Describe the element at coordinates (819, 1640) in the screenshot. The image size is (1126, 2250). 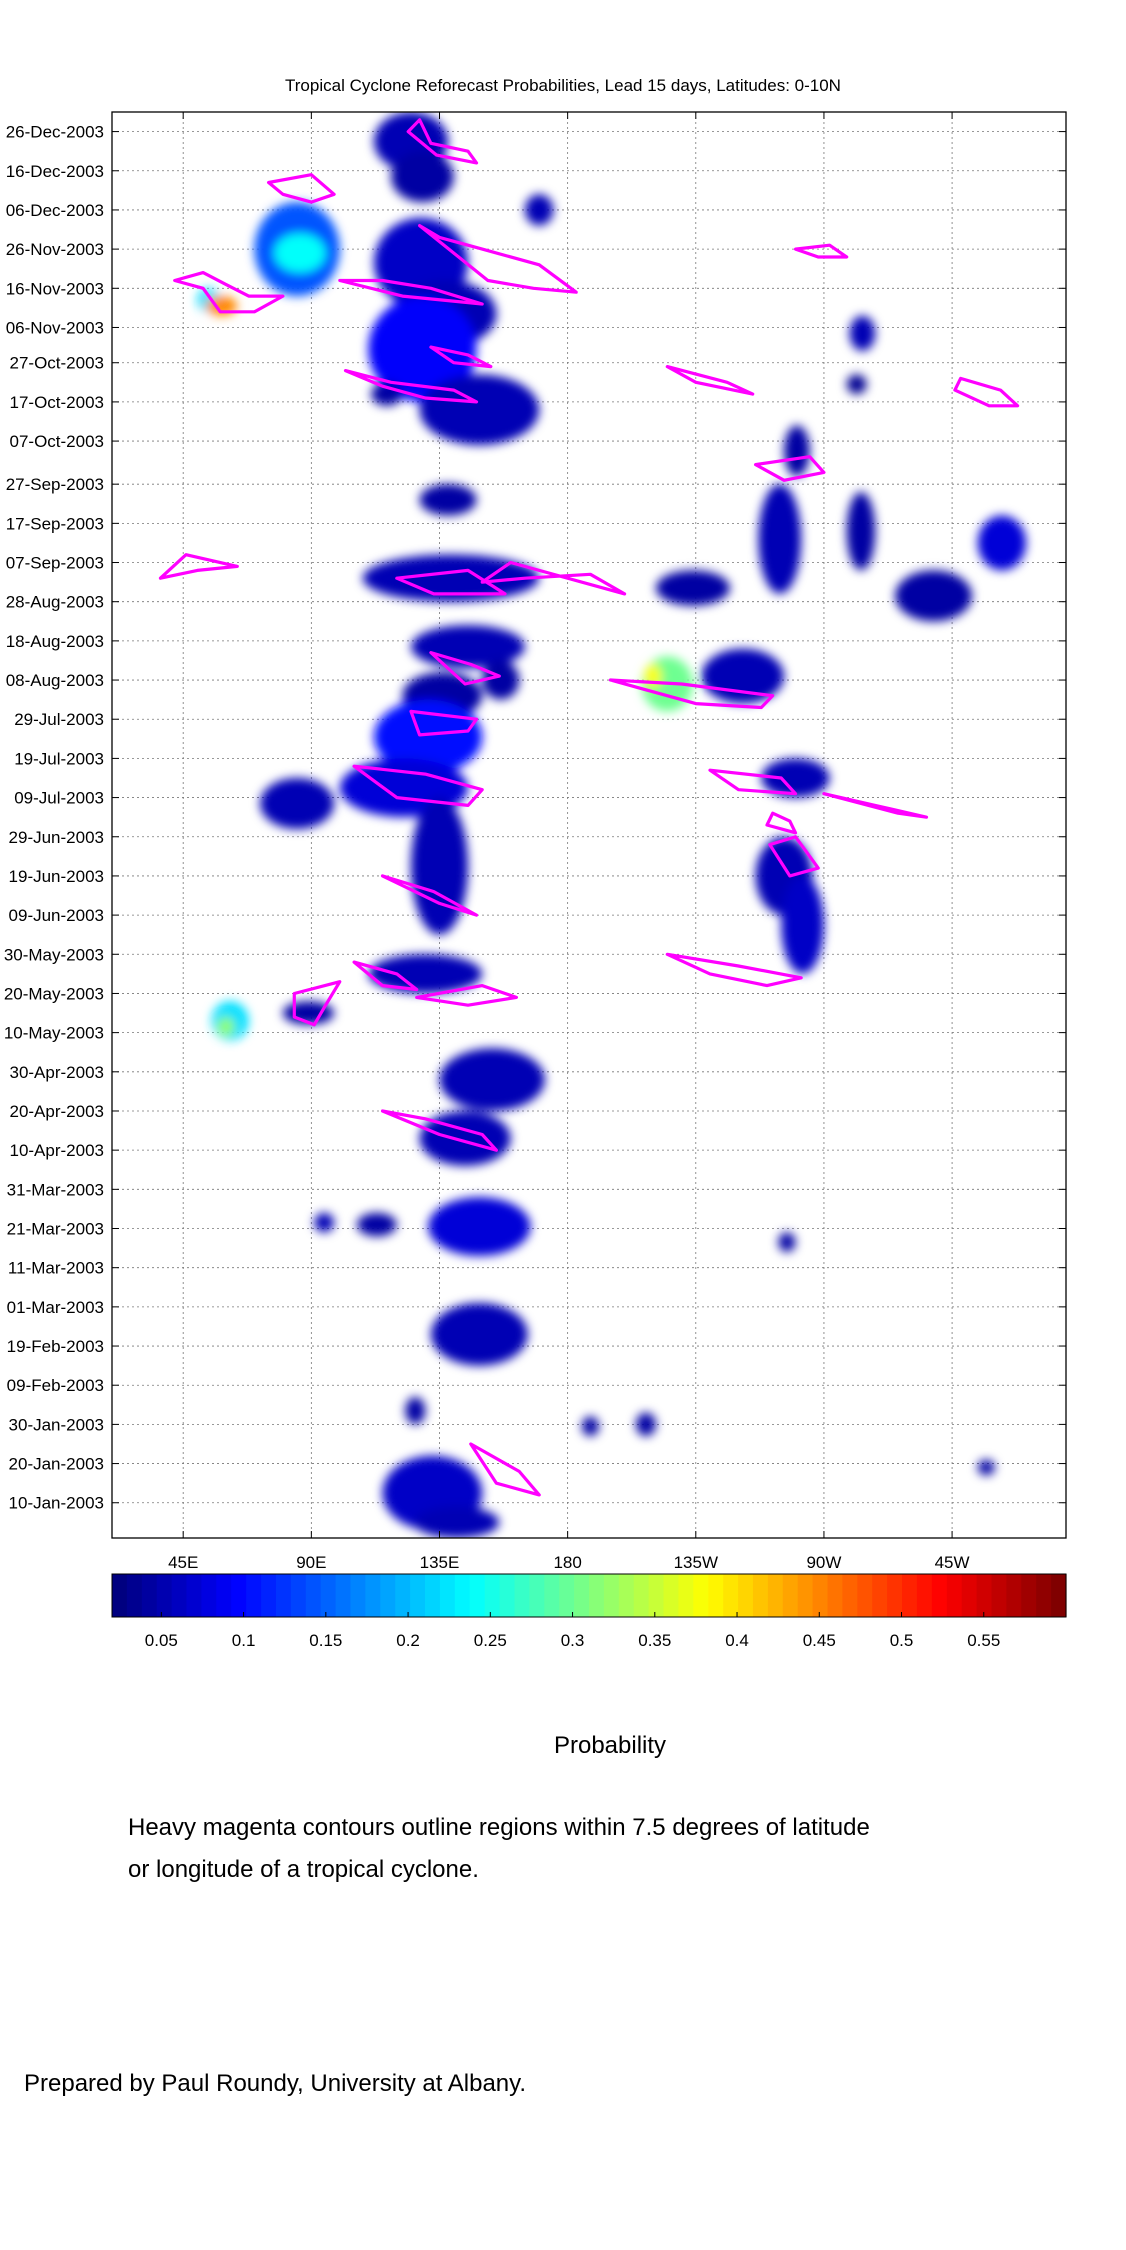
I see `colorbar-tick-label: 0.45` at that location.